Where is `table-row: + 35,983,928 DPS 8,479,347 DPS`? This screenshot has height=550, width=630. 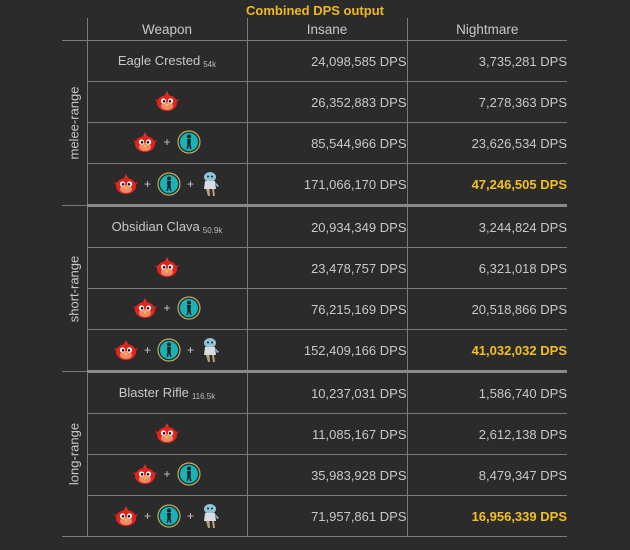
table-row: + 35,983,928 DPS 8,479,347 DPS is located at coordinates (314, 475).